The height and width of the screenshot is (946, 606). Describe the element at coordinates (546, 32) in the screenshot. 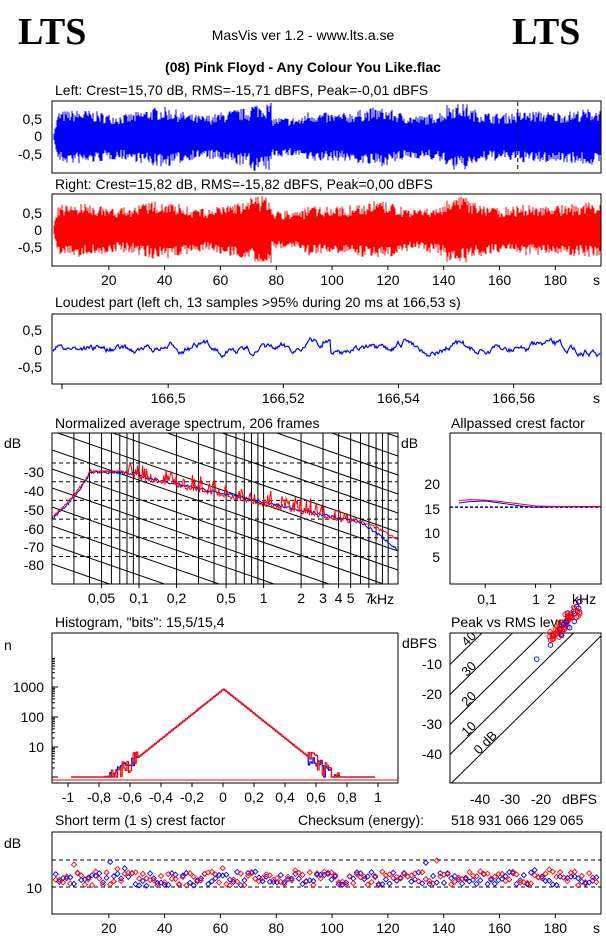

I see `logo-right: LTS` at that location.